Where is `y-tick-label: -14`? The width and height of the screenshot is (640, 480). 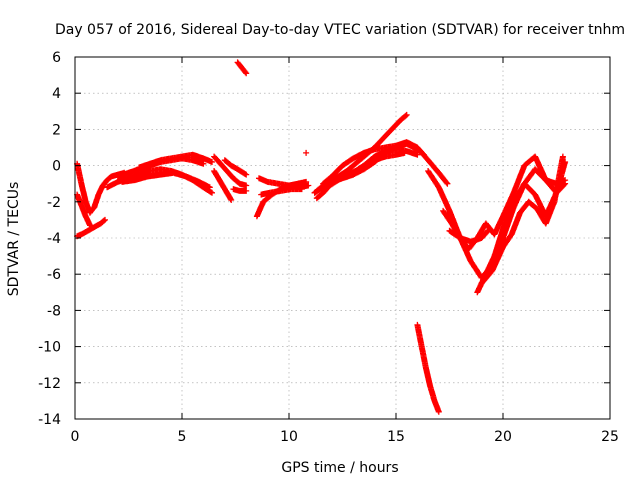 y-tick-label: -14 is located at coordinates (49, 420).